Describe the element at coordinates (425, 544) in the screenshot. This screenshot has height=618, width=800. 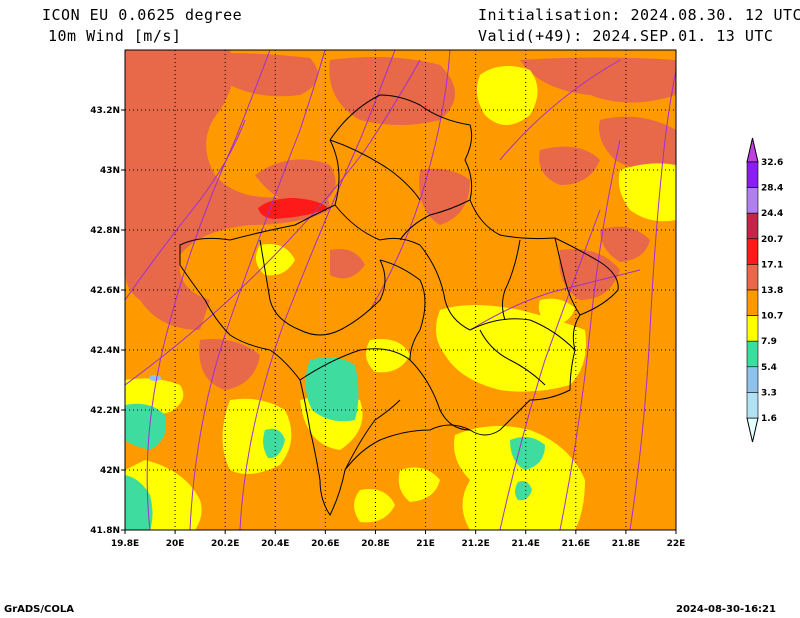
I see `lon-tick-label: 21E` at that location.